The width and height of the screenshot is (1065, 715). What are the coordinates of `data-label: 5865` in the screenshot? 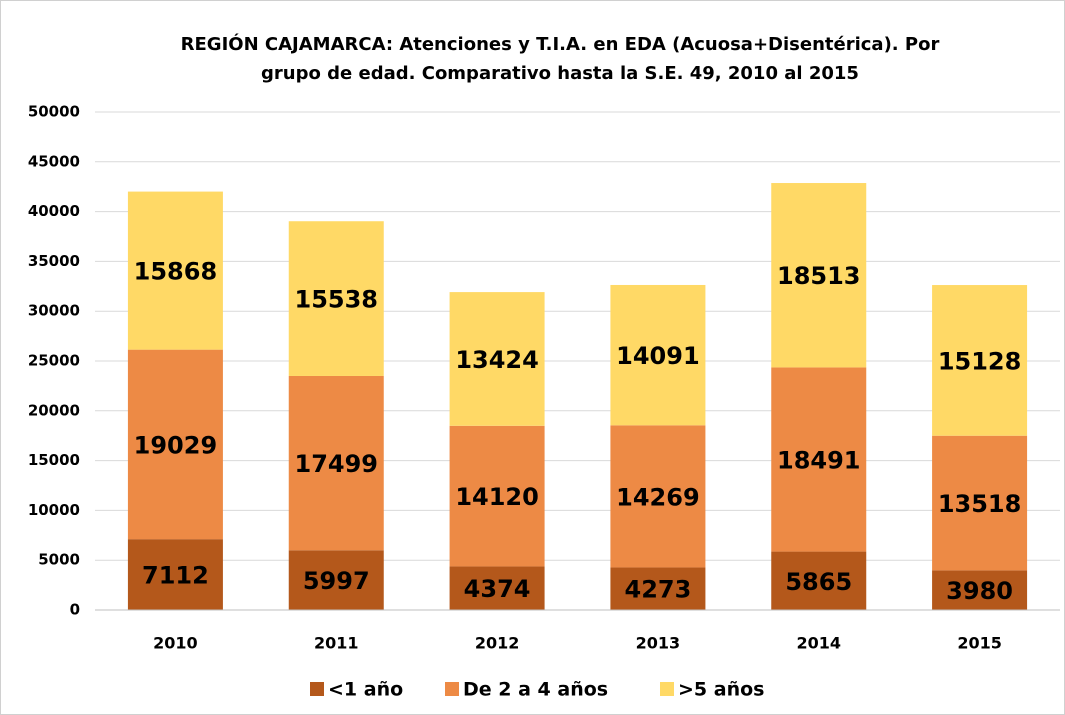 It's located at (818, 582).